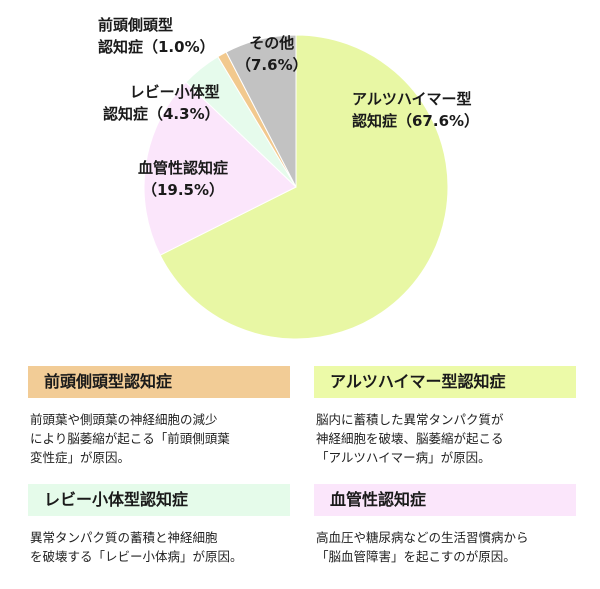 This screenshot has height=589, width=600. What do you see at coordinates (416, 110) in the screenshot?
I see `label-alzheimers: アルツハイマー型 認知症（67.6%）` at bounding box center [416, 110].